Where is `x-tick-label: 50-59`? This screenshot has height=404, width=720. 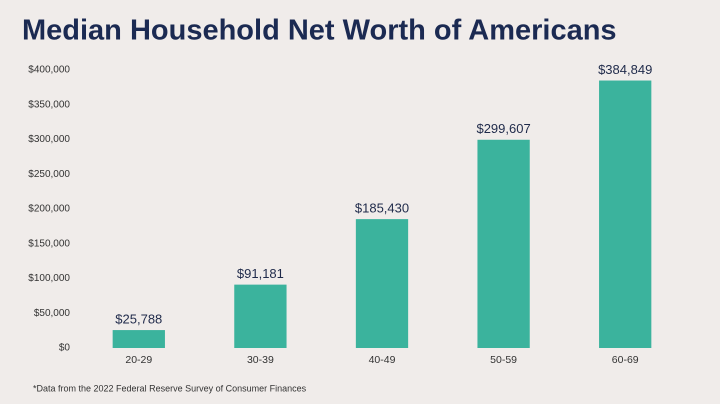
x-tick-label: 50-59 is located at coordinates (503, 360).